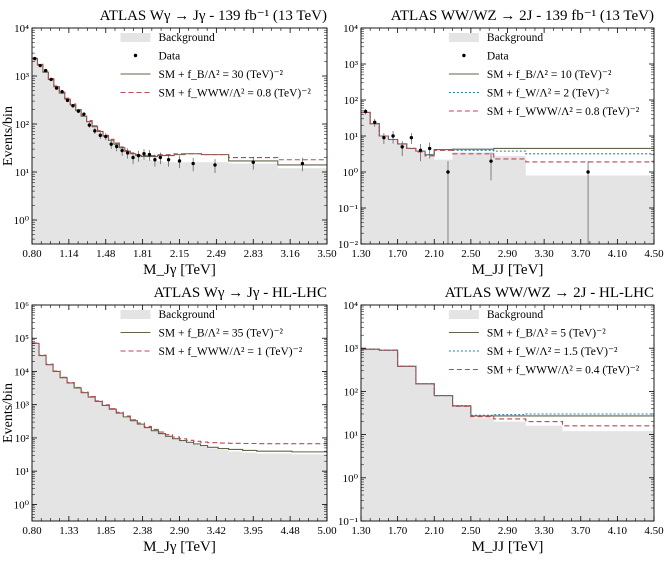 The width and height of the screenshot is (665, 562). What do you see at coordinates (545, 531) in the screenshot?
I see `x-tick-label: 3.30` at bounding box center [545, 531].